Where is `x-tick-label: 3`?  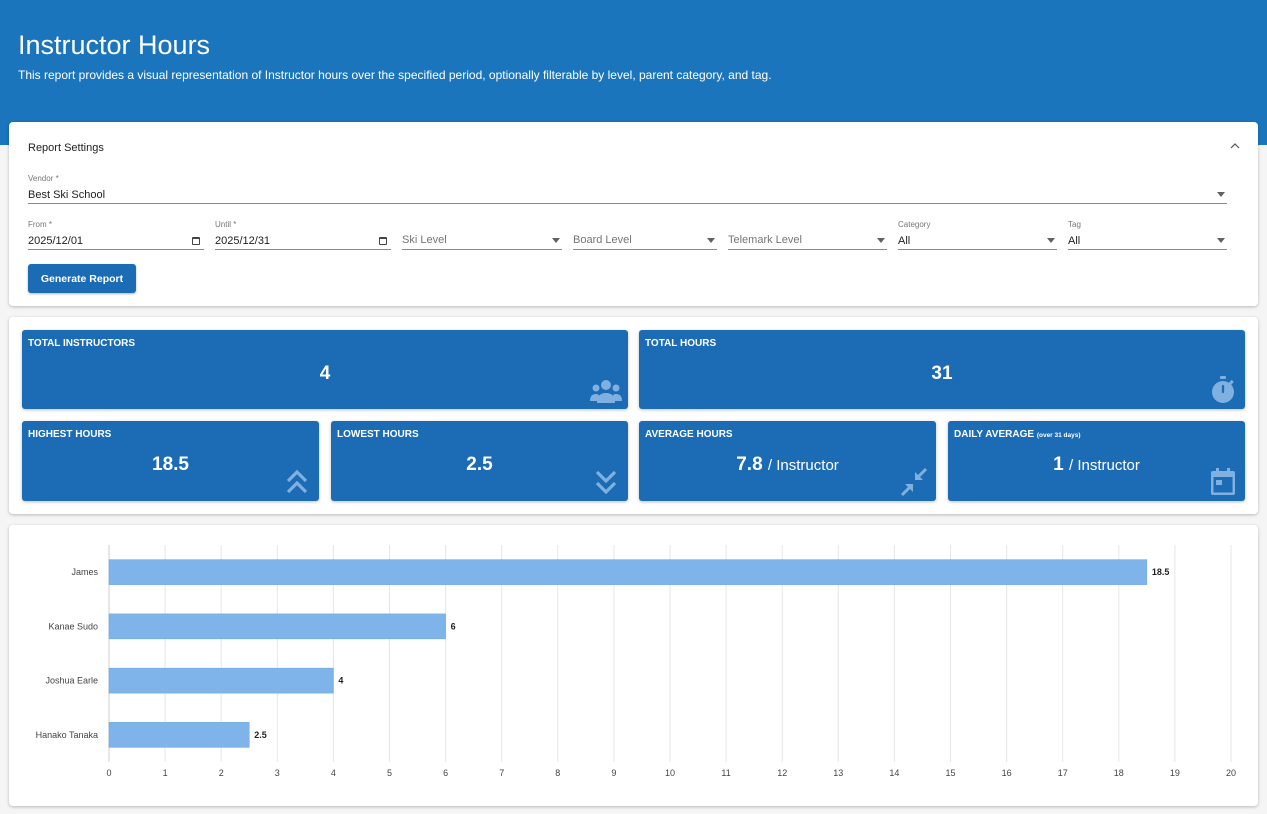 x-tick-label: 3 is located at coordinates (277, 773).